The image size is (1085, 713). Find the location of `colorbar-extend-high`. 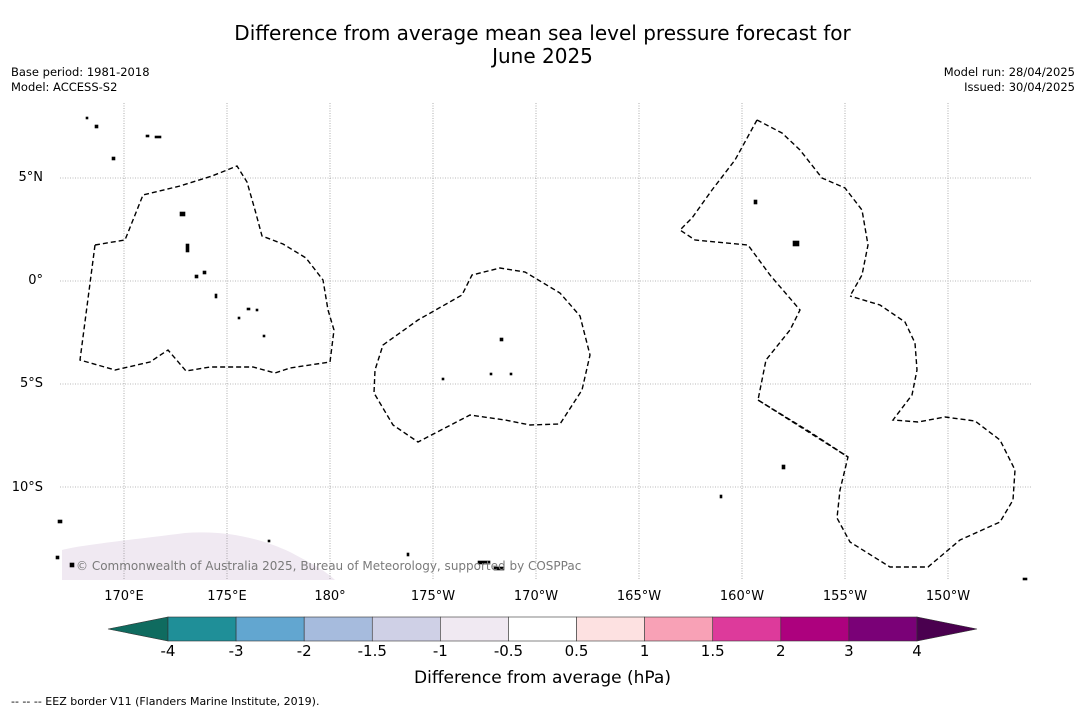

colorbar-extend-high is located at coordinates (947, 629).